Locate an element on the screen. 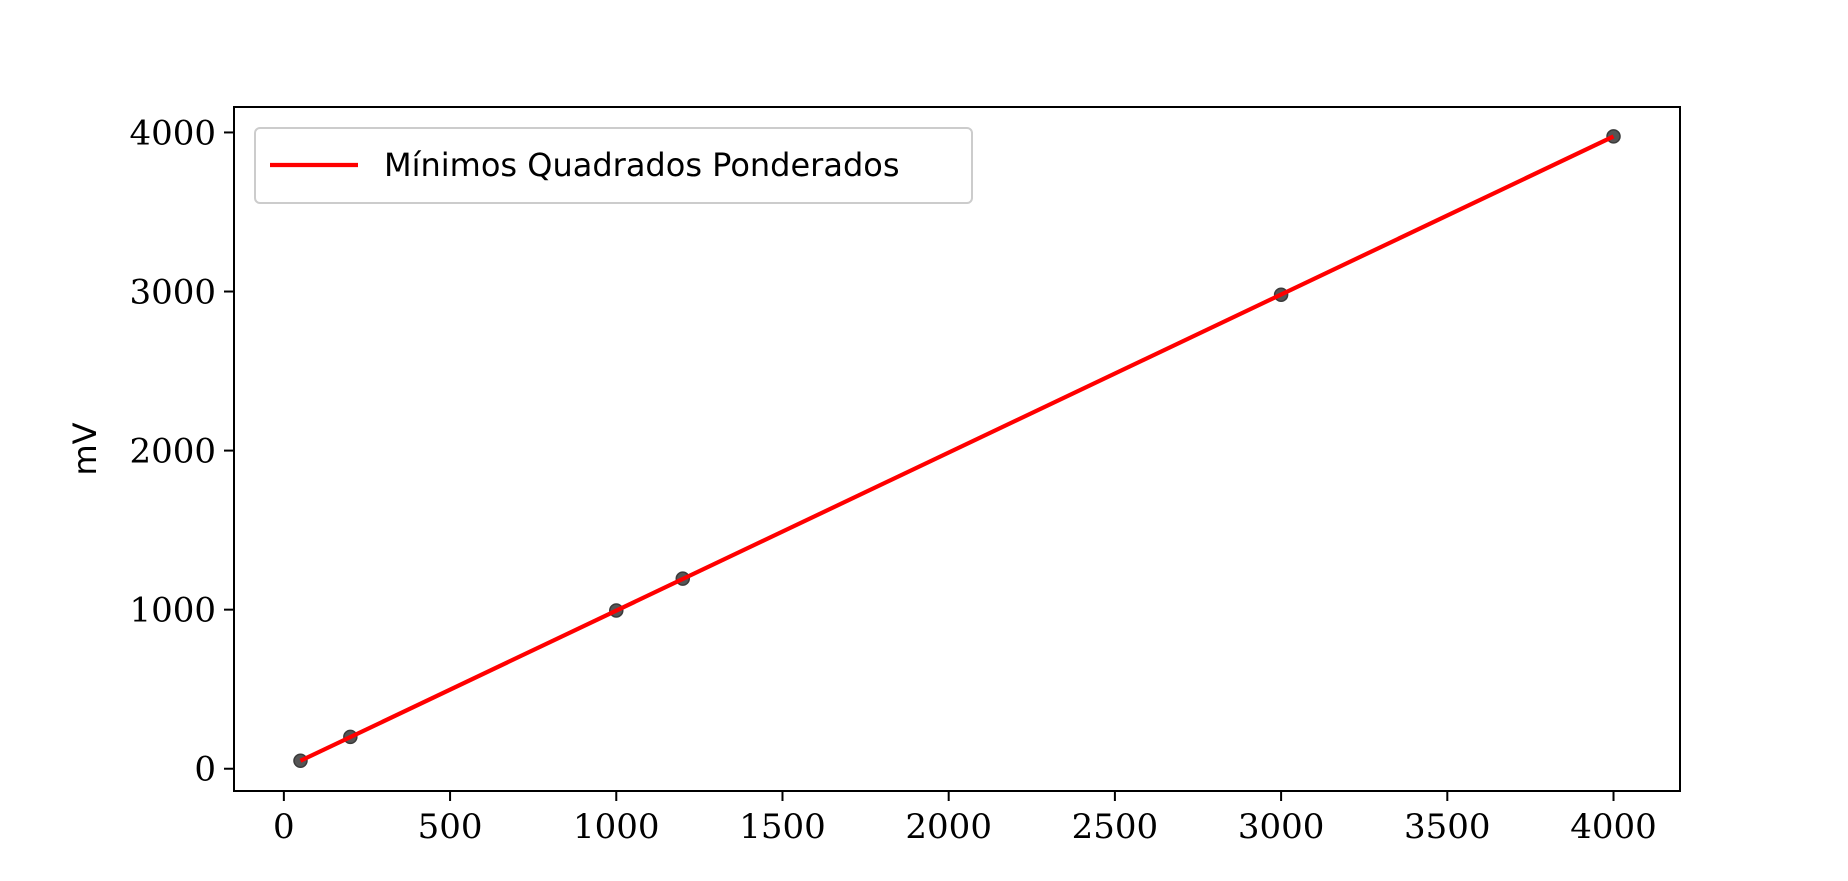 The width and height of the screenshot is (1848, 881). legend: Mínimos Quadrados Ponderados is located at coordinates (613, 165).